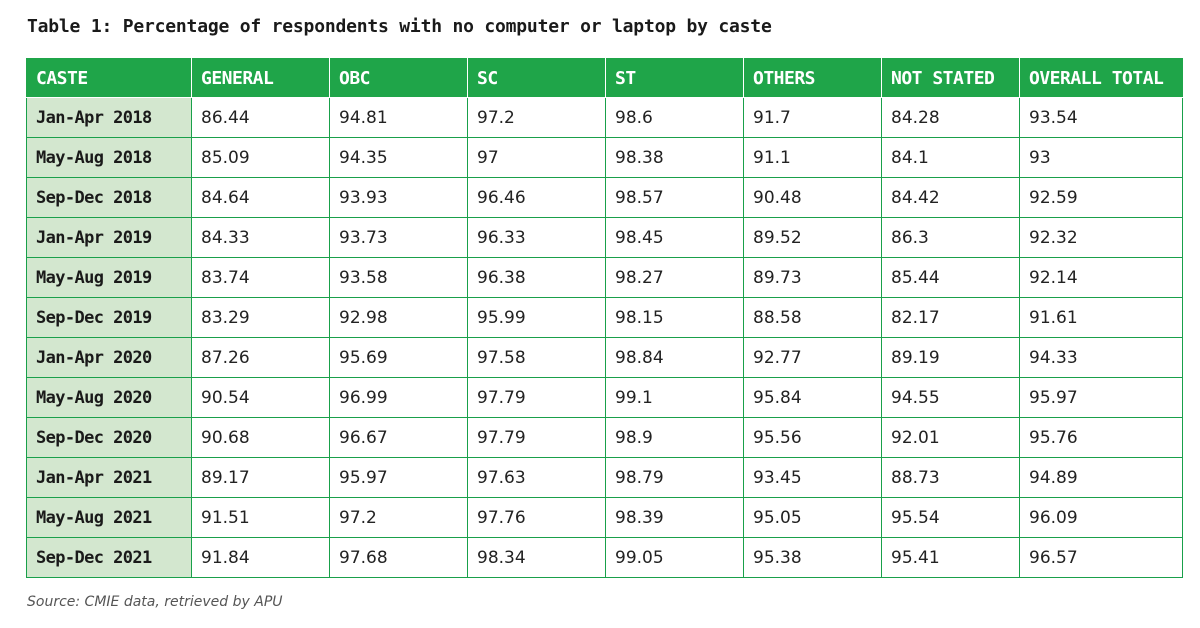 This screenshot has height=628, width=1200. Describe the element at coordinates (398, 437) in the screenshot. I see `table-cell: 96.67` at that location.